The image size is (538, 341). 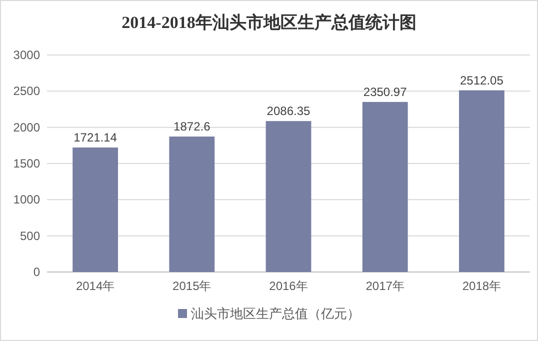 I want to click on legend-label: 汕头市地区生产总值（亿元）, so click(x=275, y=313).